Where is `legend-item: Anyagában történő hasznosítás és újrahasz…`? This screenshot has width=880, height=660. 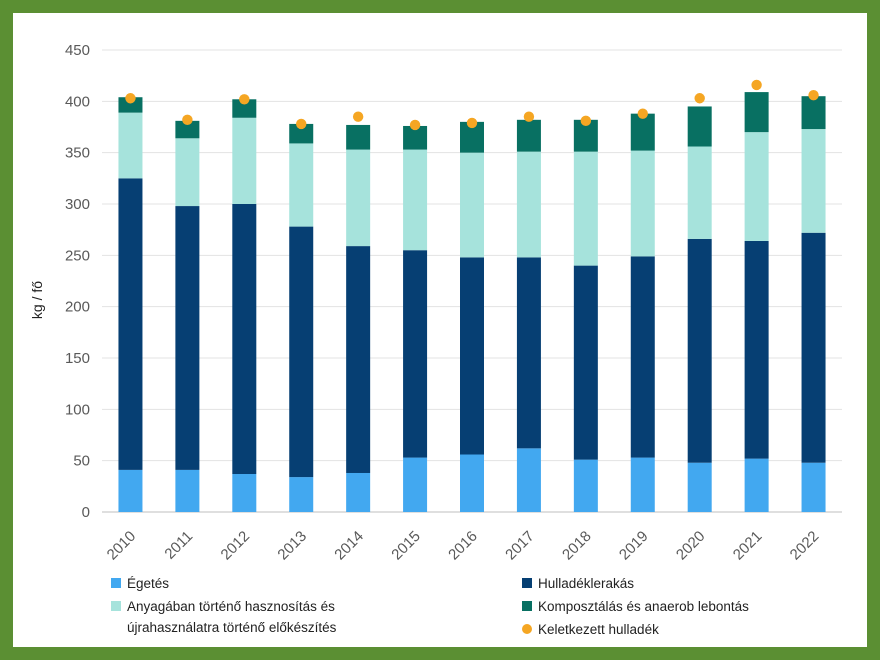
legend-item: Anyagában történő hasznosítás és újrahasz… is located at coordinates (224, 617).